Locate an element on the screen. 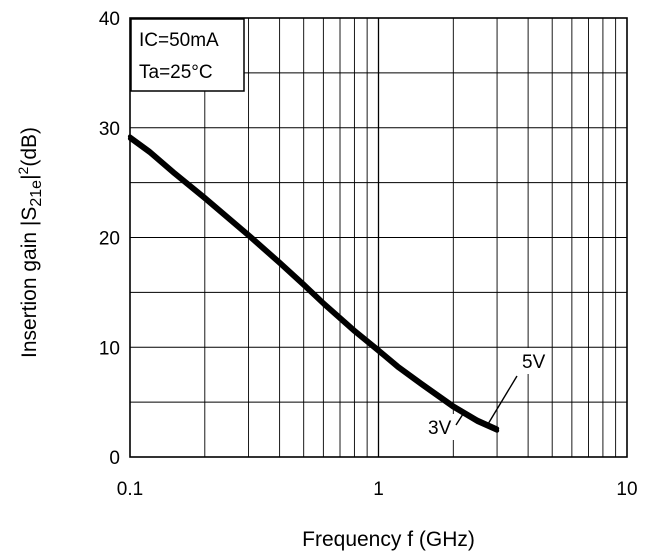 The image size is (656, 558). y-tick-label: 40 is located at coordinates (109, 19).